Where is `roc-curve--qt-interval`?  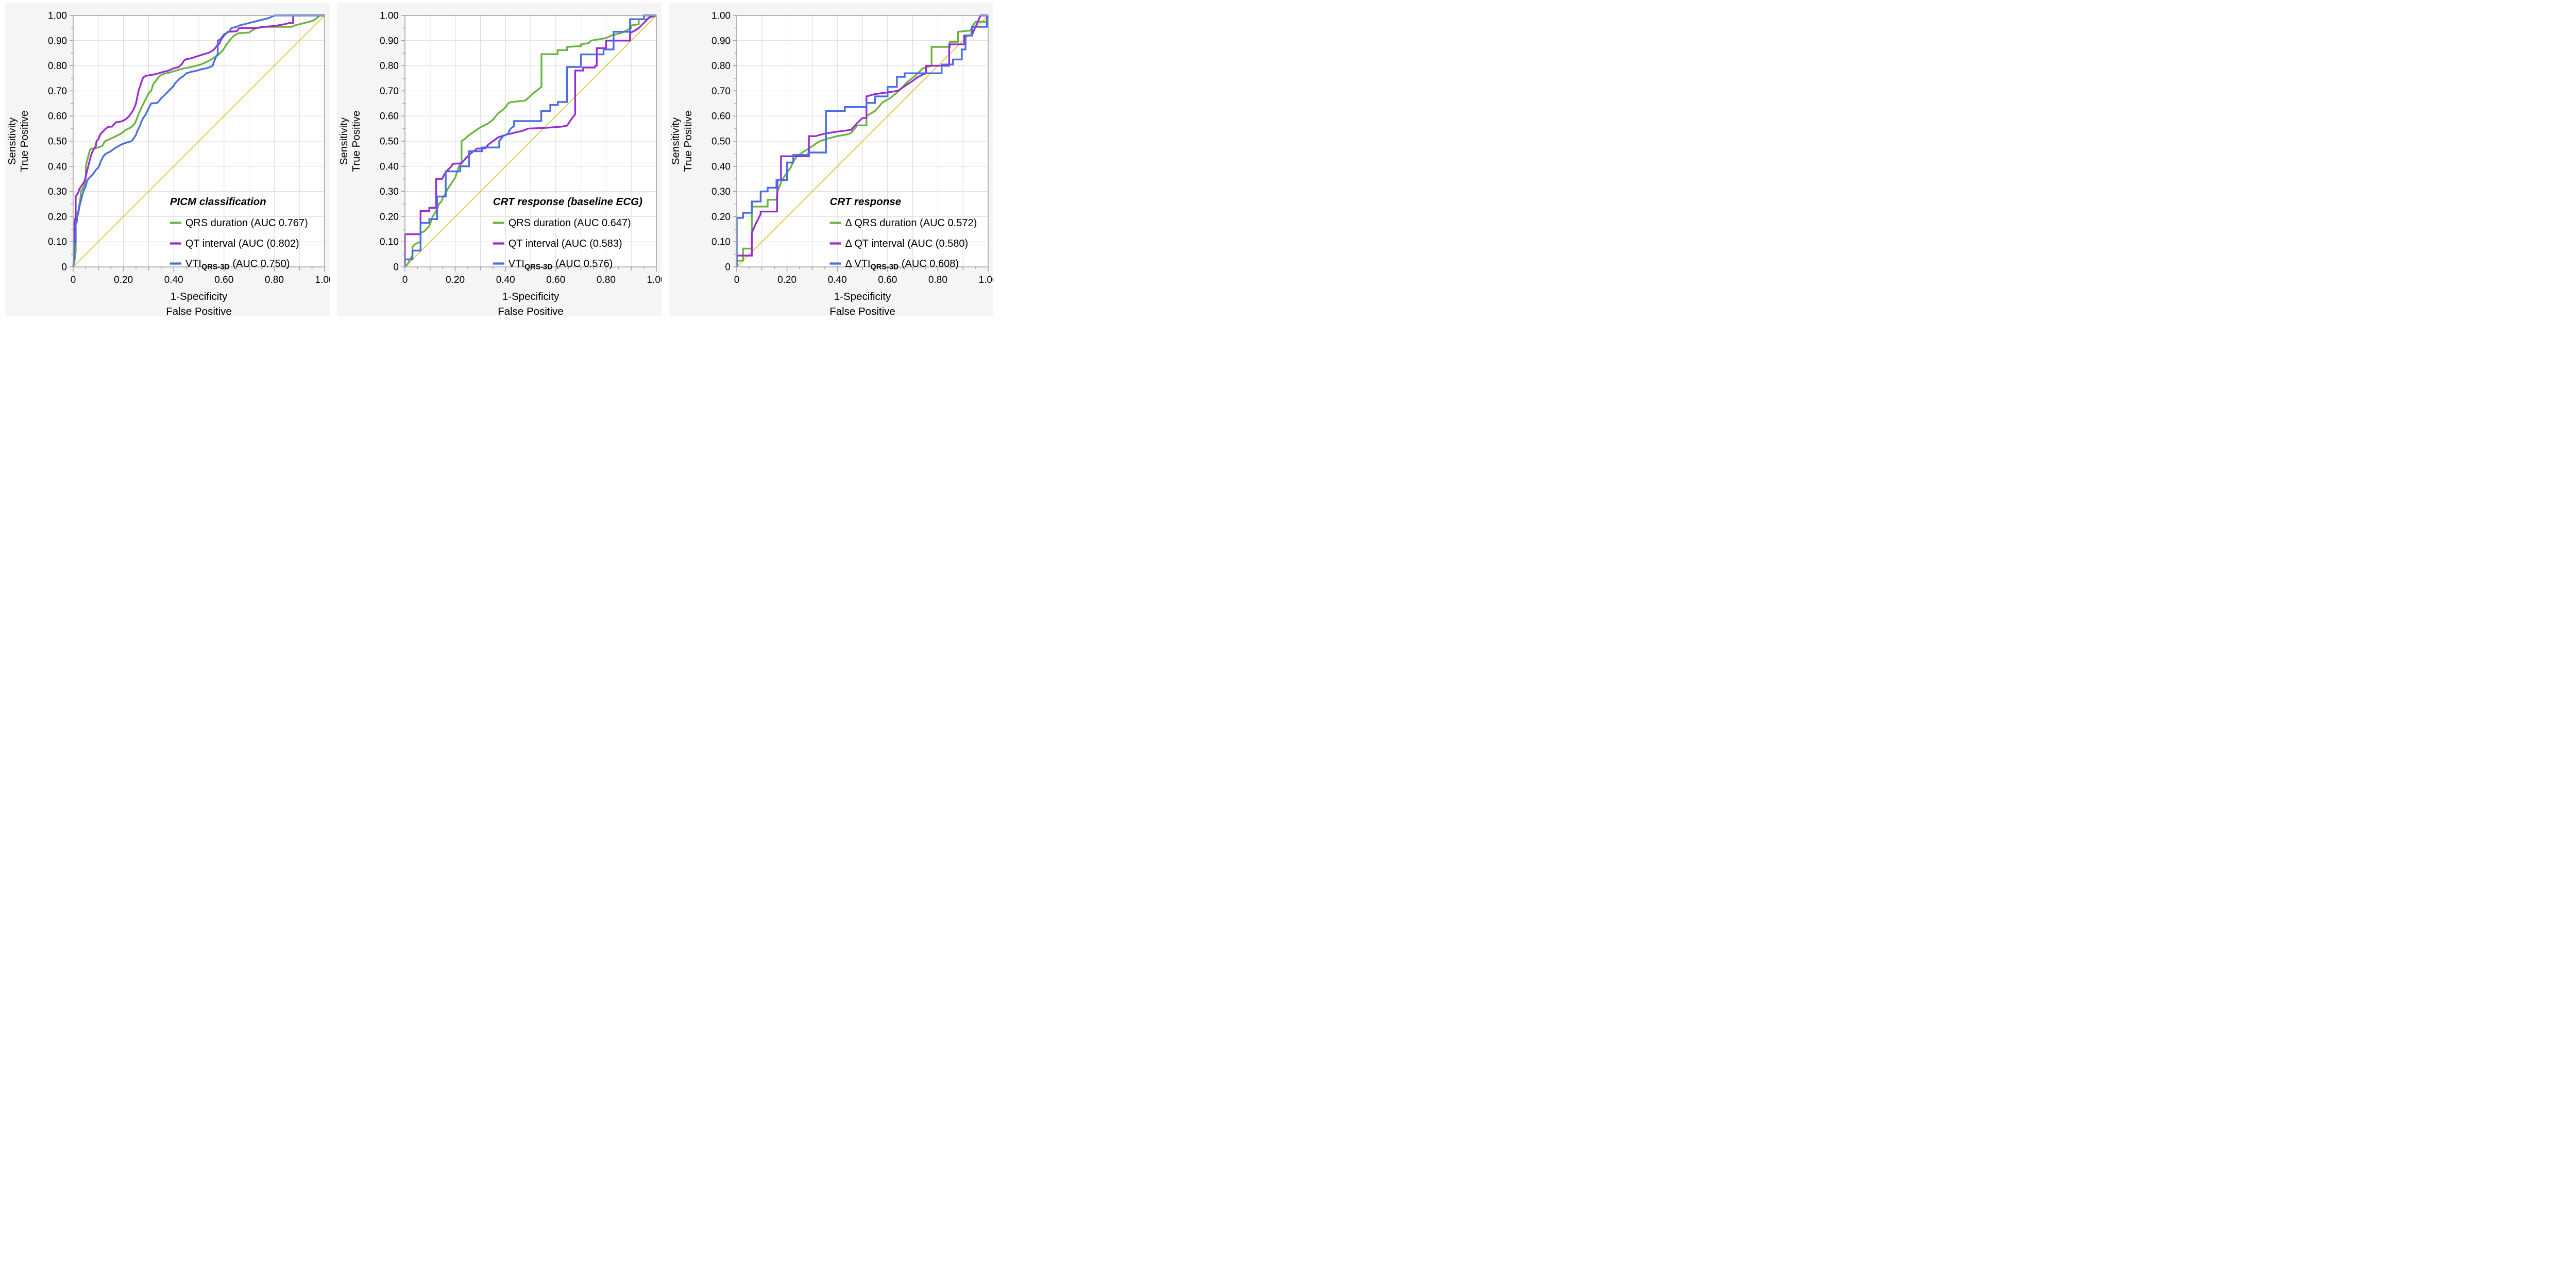 roc-curve--qt-interval is located at coordinates (862, 140).